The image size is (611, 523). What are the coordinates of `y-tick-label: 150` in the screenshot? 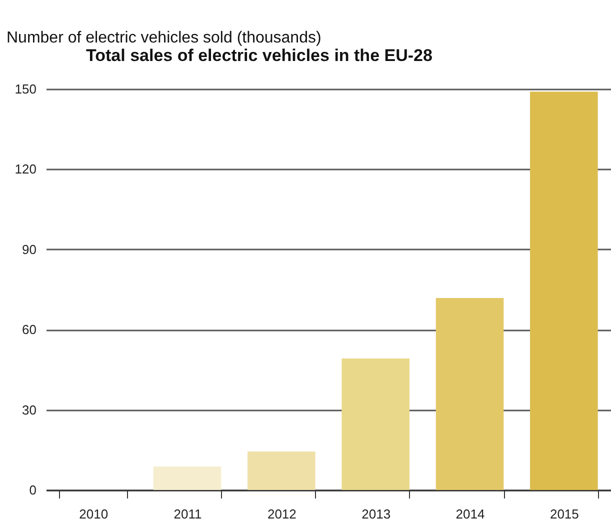 It's located at (25, 89).